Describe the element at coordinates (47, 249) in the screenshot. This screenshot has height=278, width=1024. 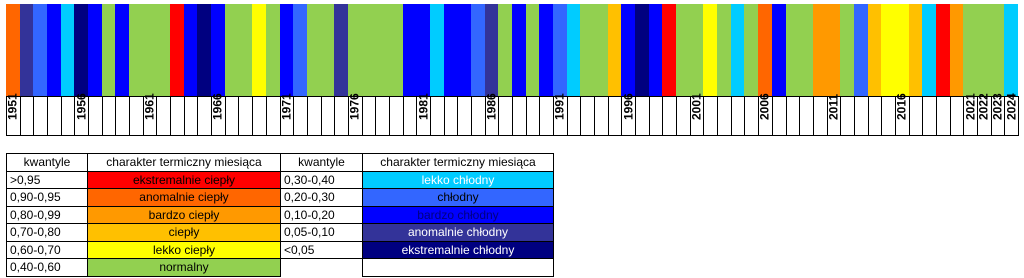
I see `quantile-range: 0,60-0,70` at that location.